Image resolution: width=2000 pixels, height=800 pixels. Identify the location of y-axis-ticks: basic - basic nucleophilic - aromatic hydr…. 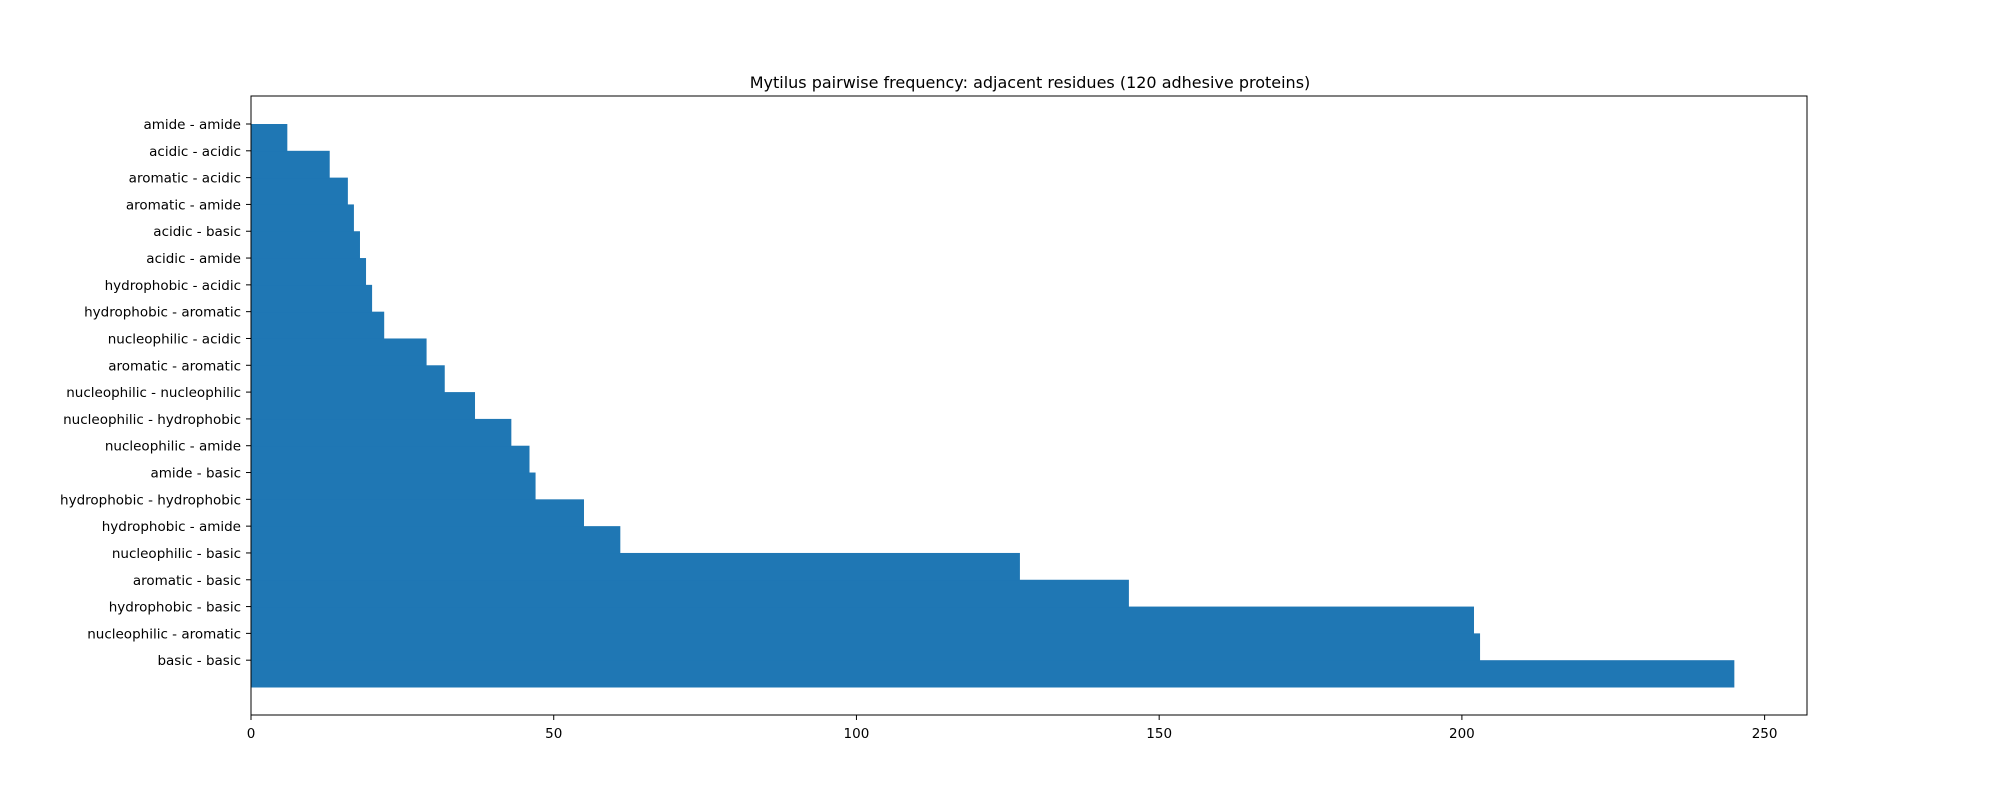
(155, 393).